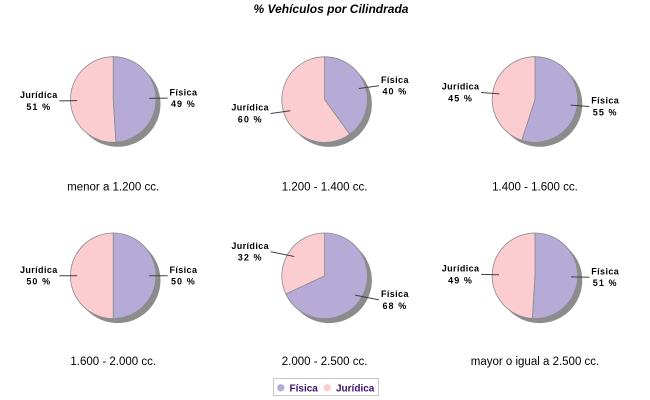 Image resolution: width=650 pixels, height=400 pixels. Describe the element at coordinates (394, 306) in the screenshot. I see `svg-text: 68 %` at that location.